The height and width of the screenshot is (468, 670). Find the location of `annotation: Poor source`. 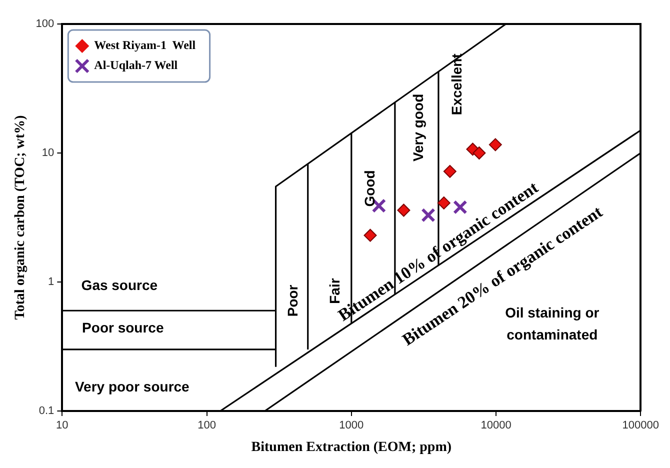

annotation: Poor source is located at coordinates (123, 327).